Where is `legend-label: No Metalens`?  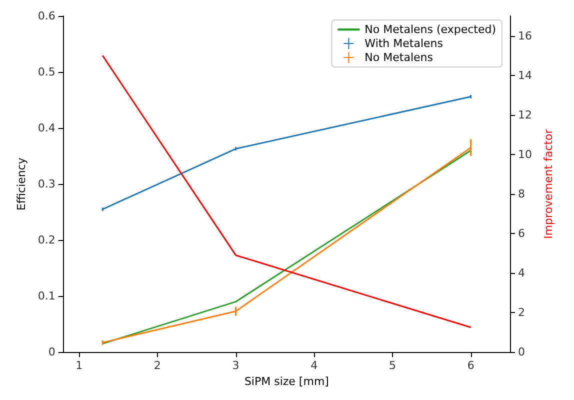 legend-label: No Metalens is located at coordinates (399, 57).